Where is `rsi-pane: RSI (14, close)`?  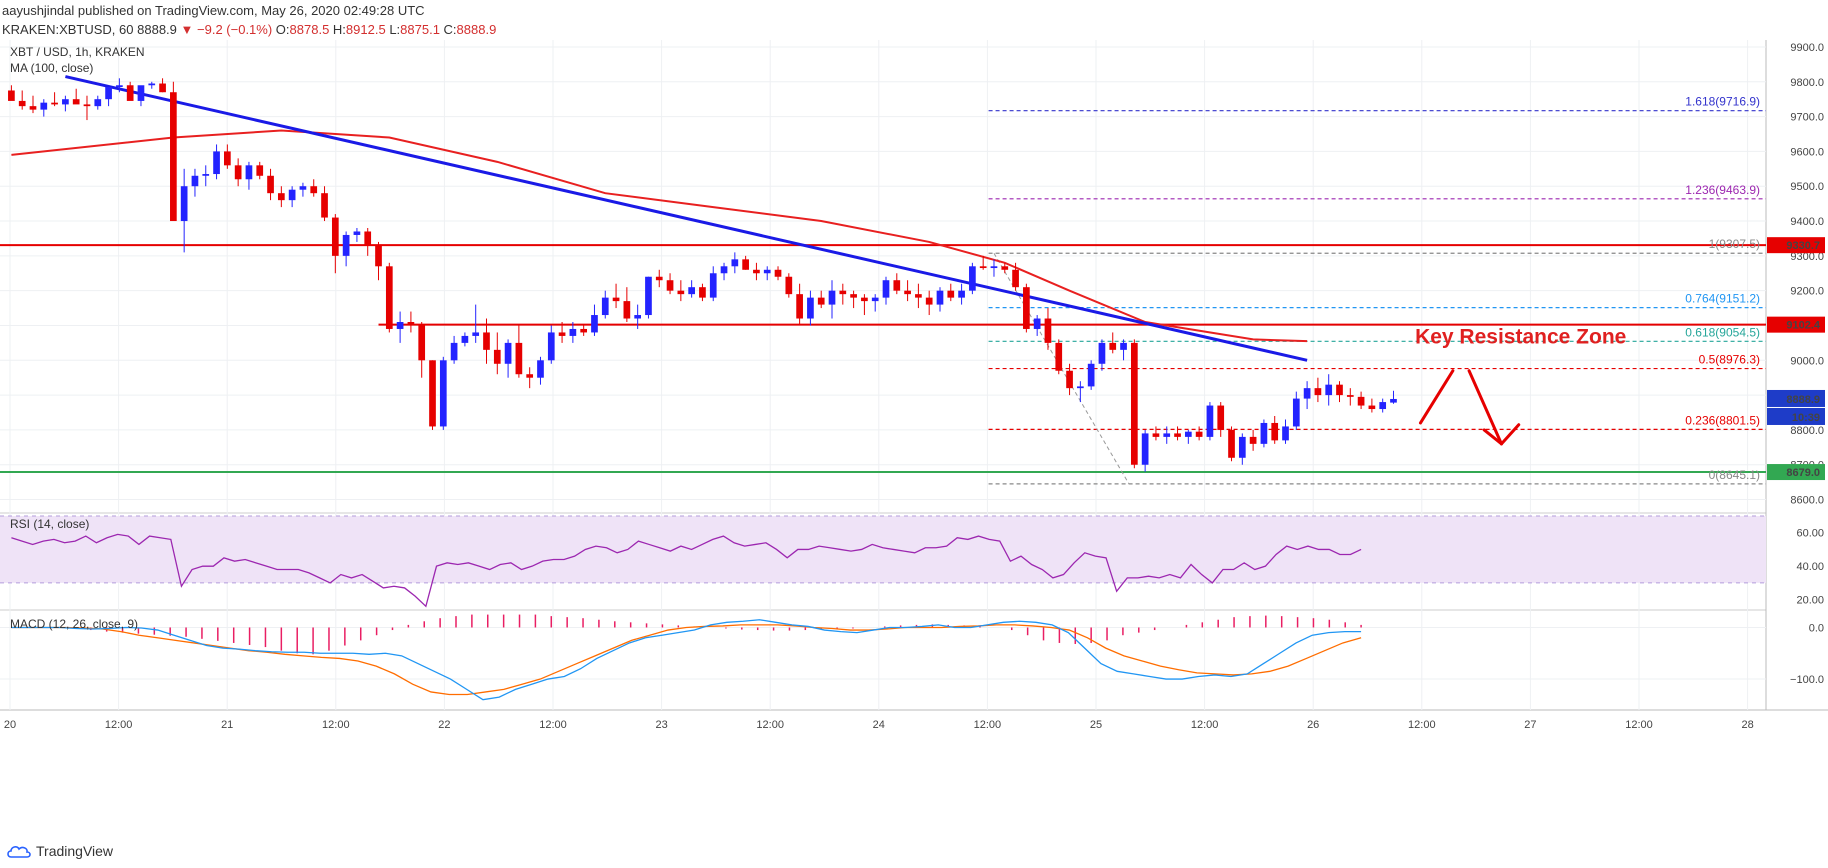 rsi-pane: RSI (14, close) is located at coordinates (883, 561).